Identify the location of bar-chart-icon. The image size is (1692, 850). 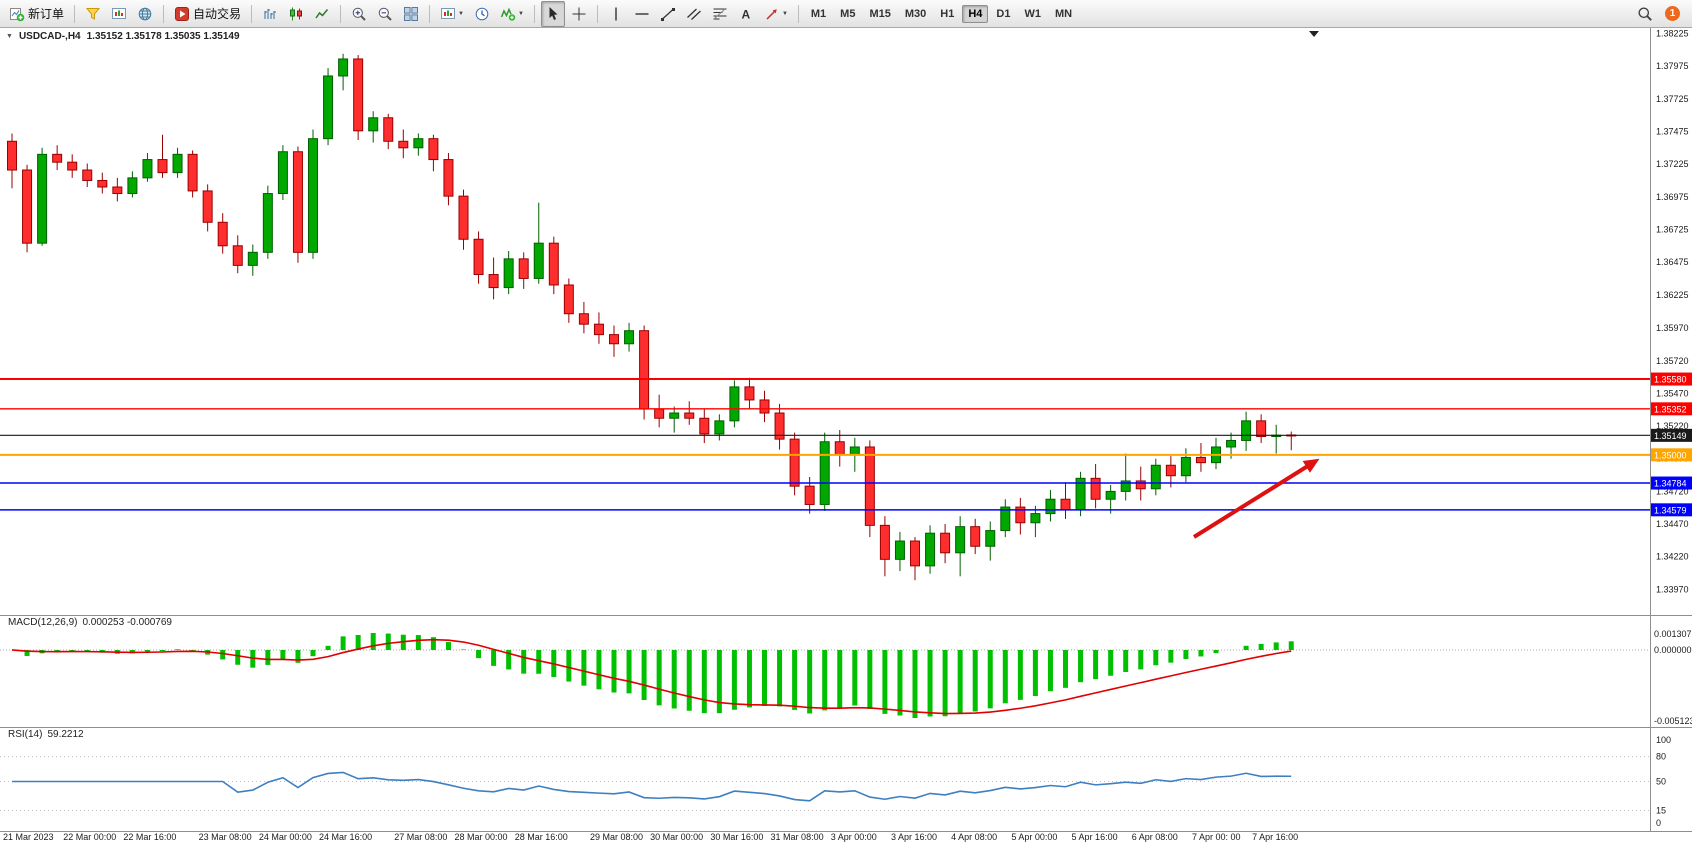
(270, 14).